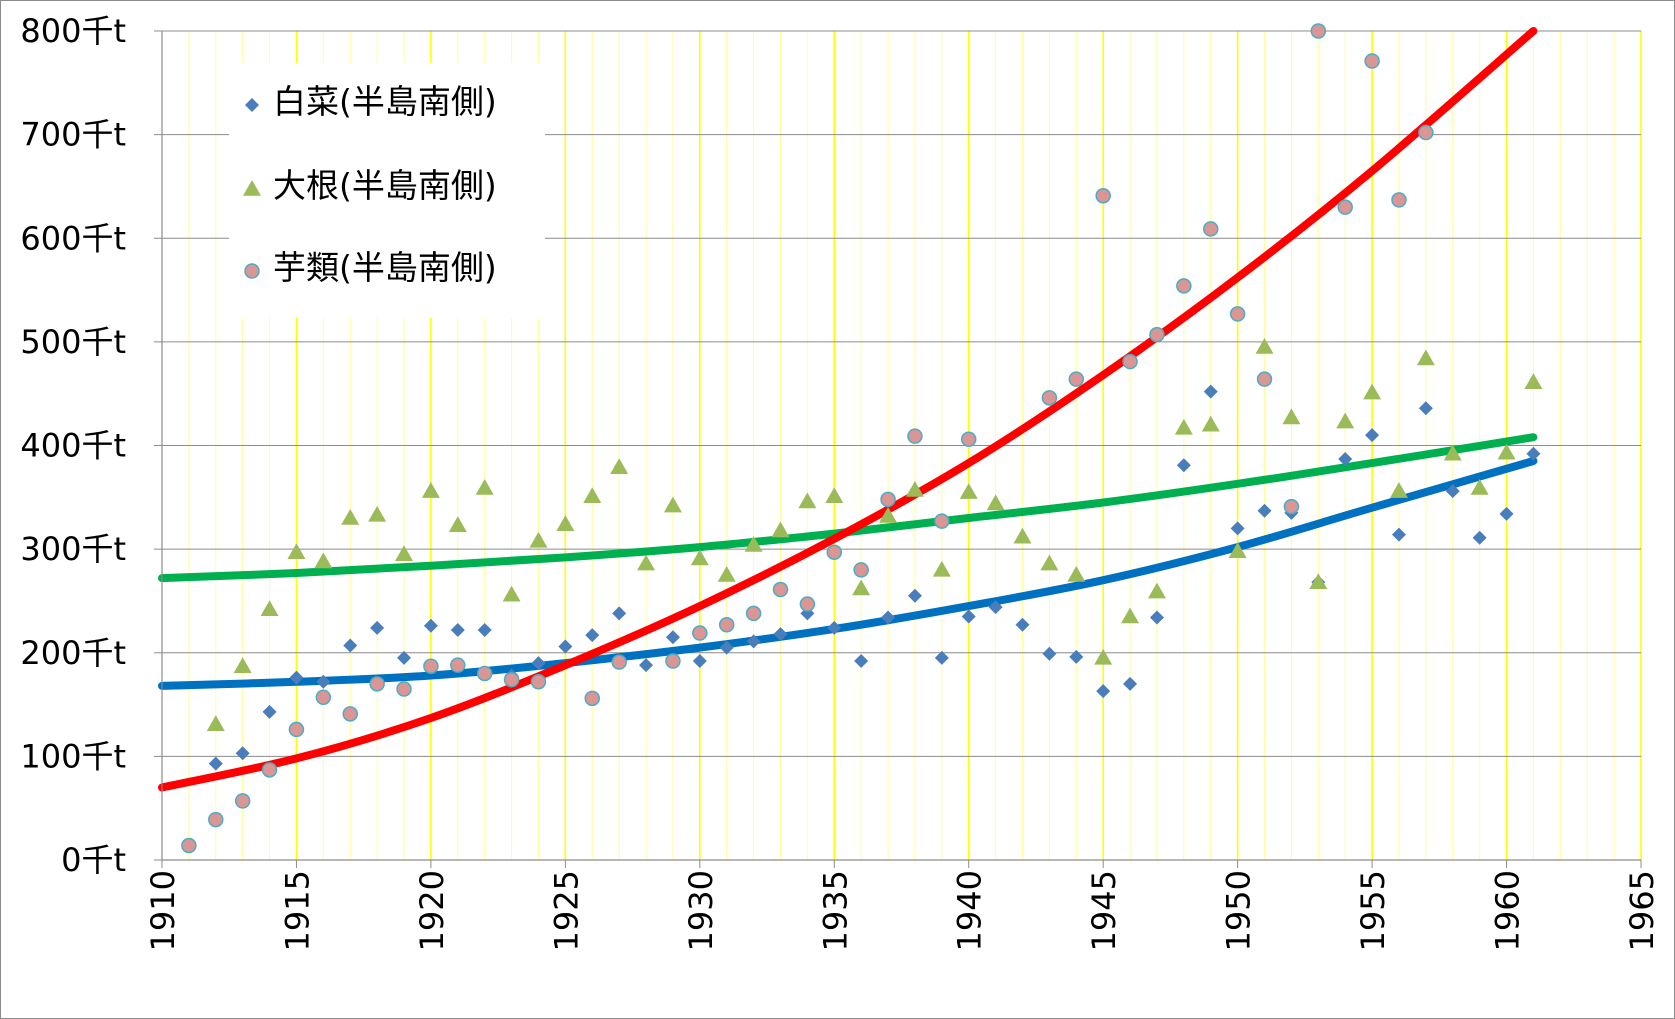  I want to click on legend-item-0: 白菜(半島南側), so click(371, 101).